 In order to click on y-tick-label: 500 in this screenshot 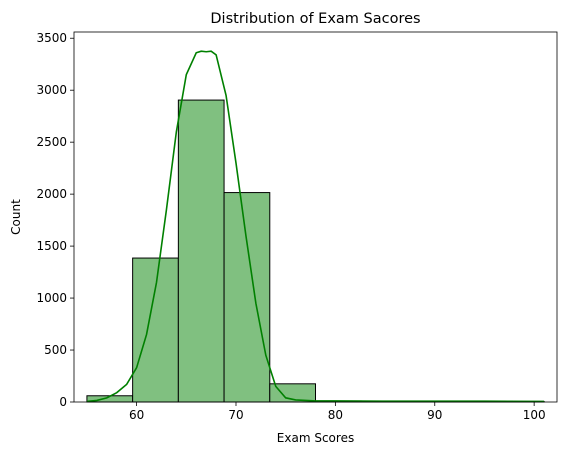, I will do `click(55, 350)`.